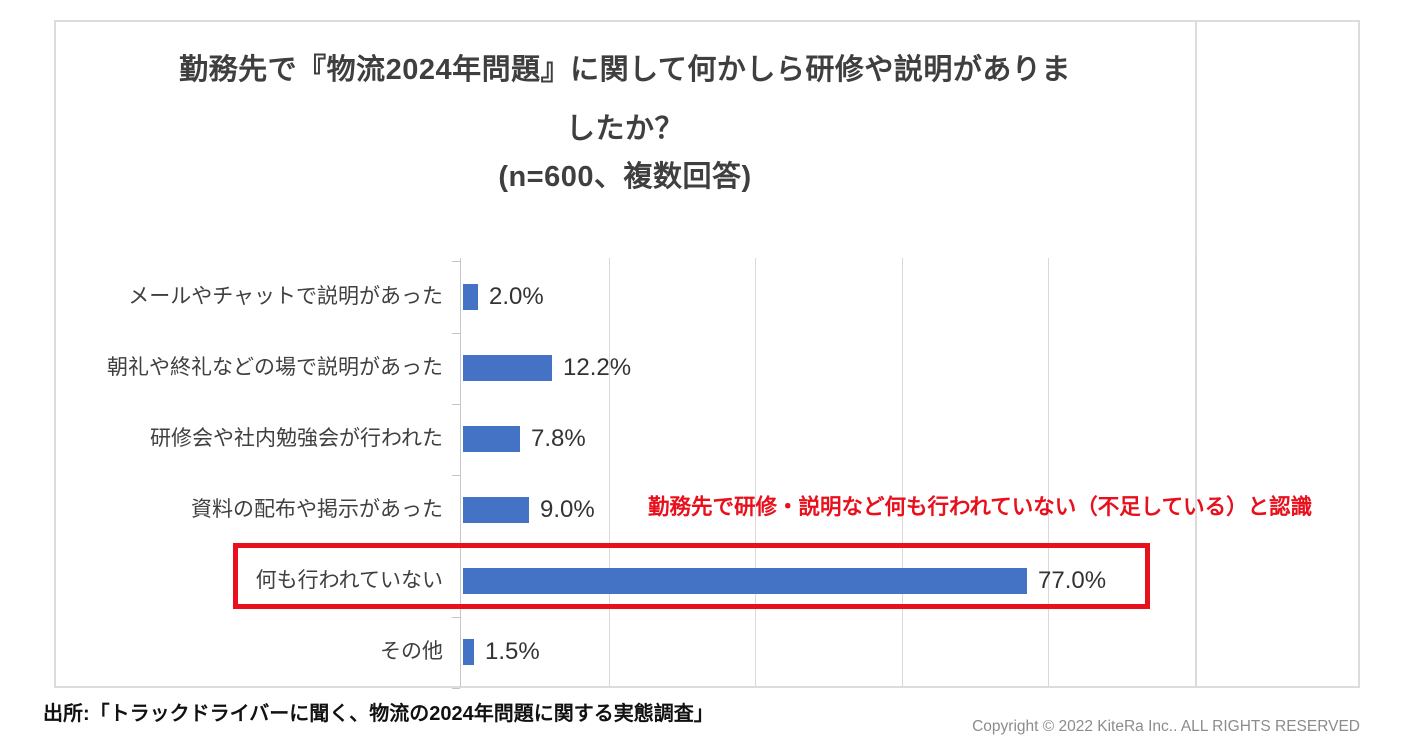 This screenshot has width=1409, height=753. What do you see at coordinates (411, 651) in the screenshot?
I see `category-label: その他` at bounding box center [411, 651].